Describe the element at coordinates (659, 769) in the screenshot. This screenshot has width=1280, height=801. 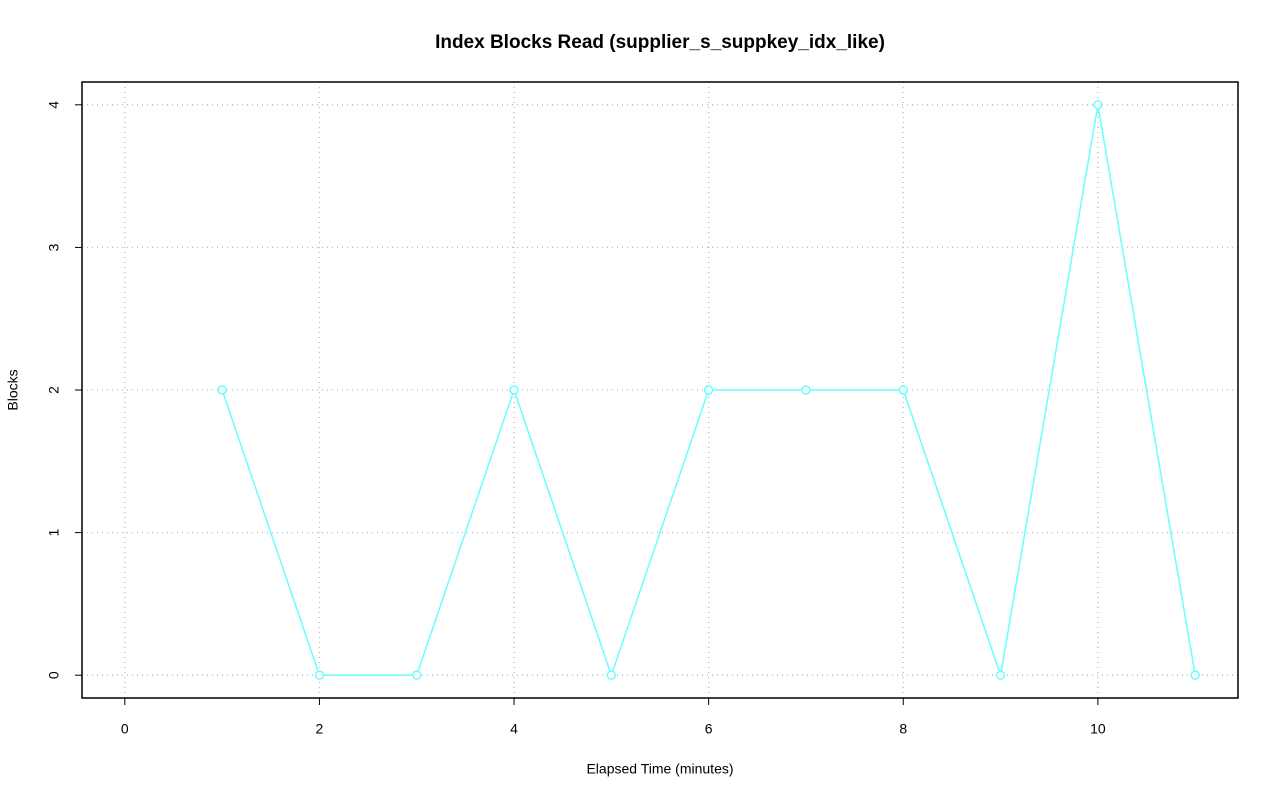
I see `x-axis-label: Elapsed Time (minutes)` at that location.